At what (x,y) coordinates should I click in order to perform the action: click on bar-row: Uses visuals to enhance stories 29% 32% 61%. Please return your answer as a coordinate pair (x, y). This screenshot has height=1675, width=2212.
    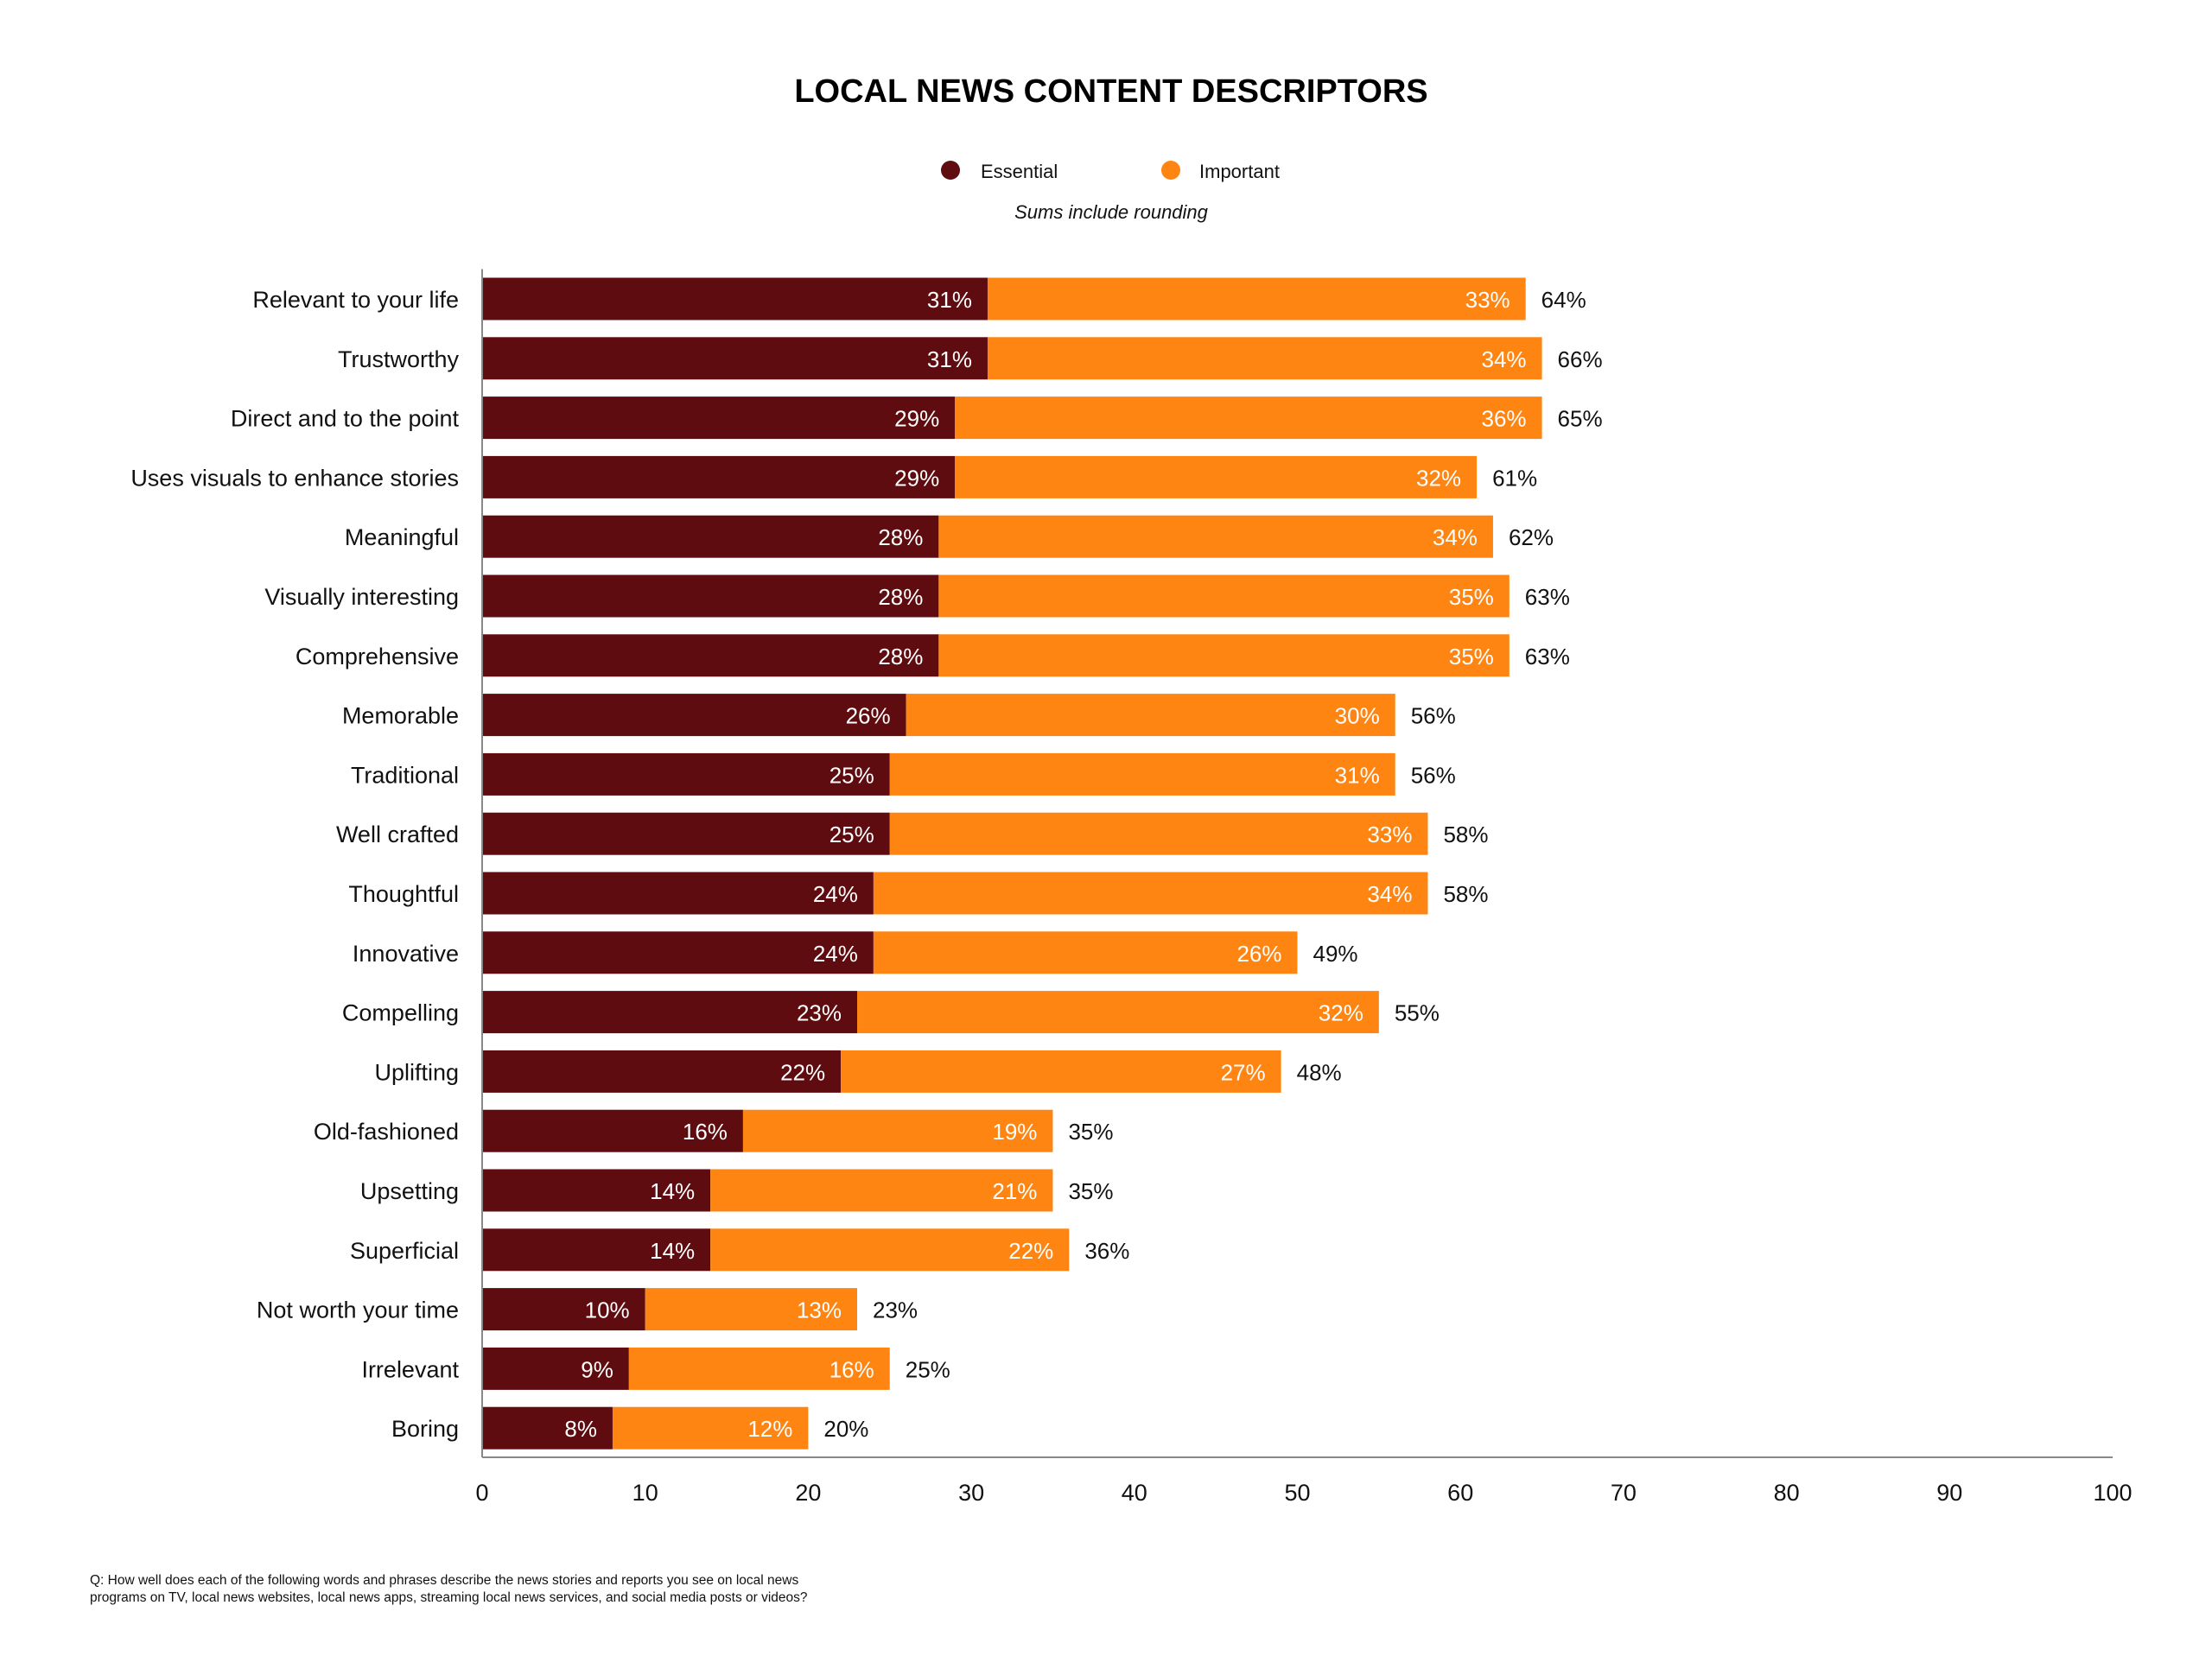
    Looking at the image, I should click on (833, 476).